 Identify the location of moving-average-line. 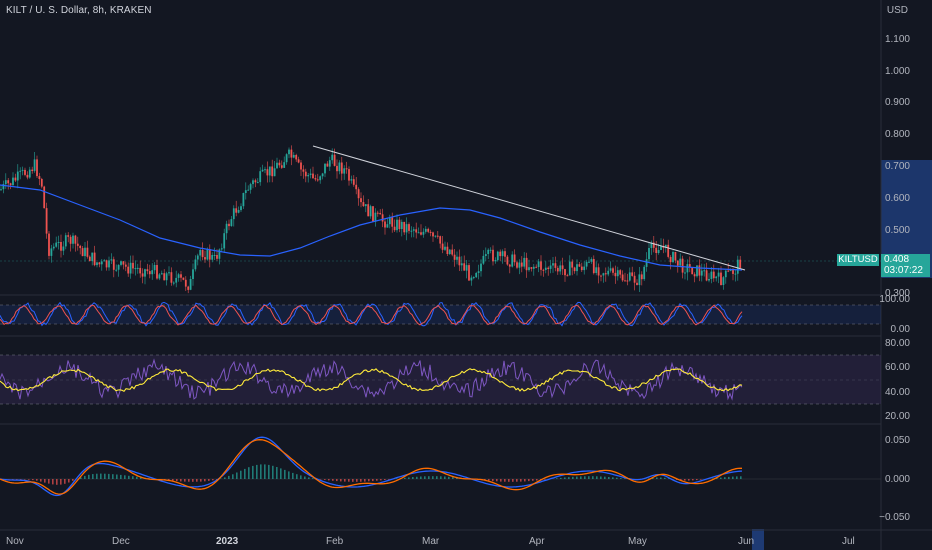
(371, 227).